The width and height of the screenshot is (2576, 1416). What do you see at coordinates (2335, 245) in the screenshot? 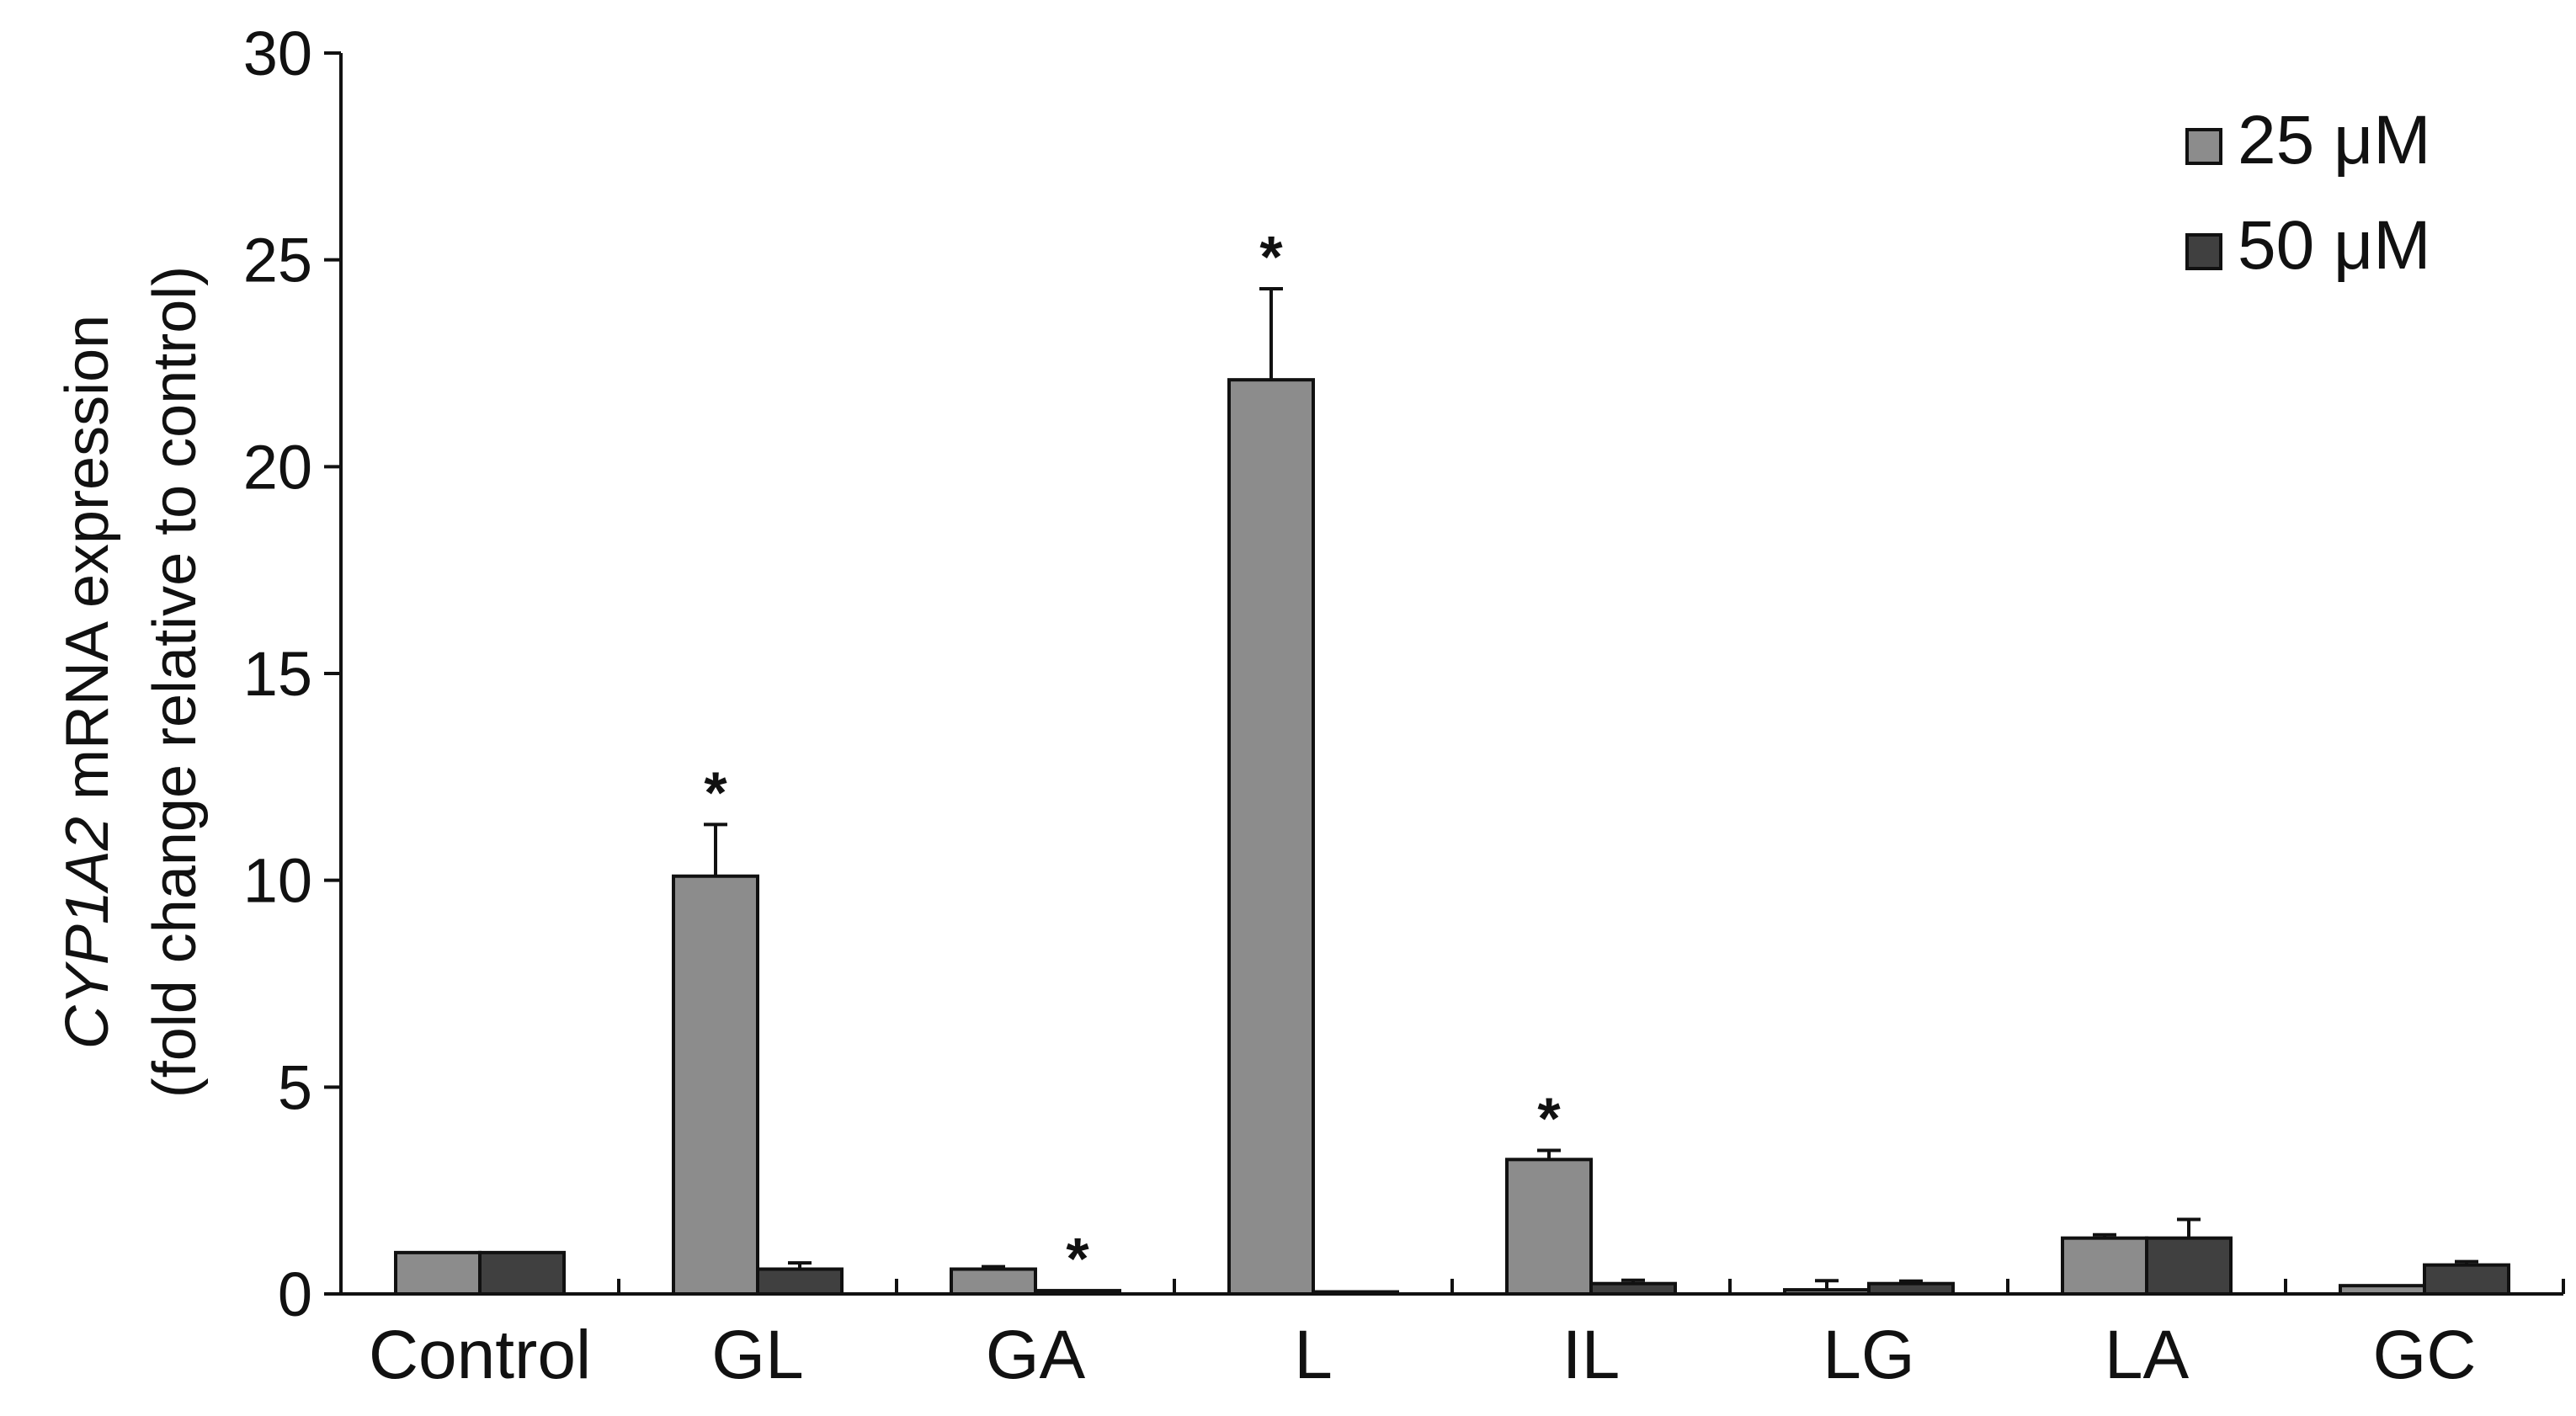
I see `legend-label-1: 50 μM` at bounding box center [2335, 245].